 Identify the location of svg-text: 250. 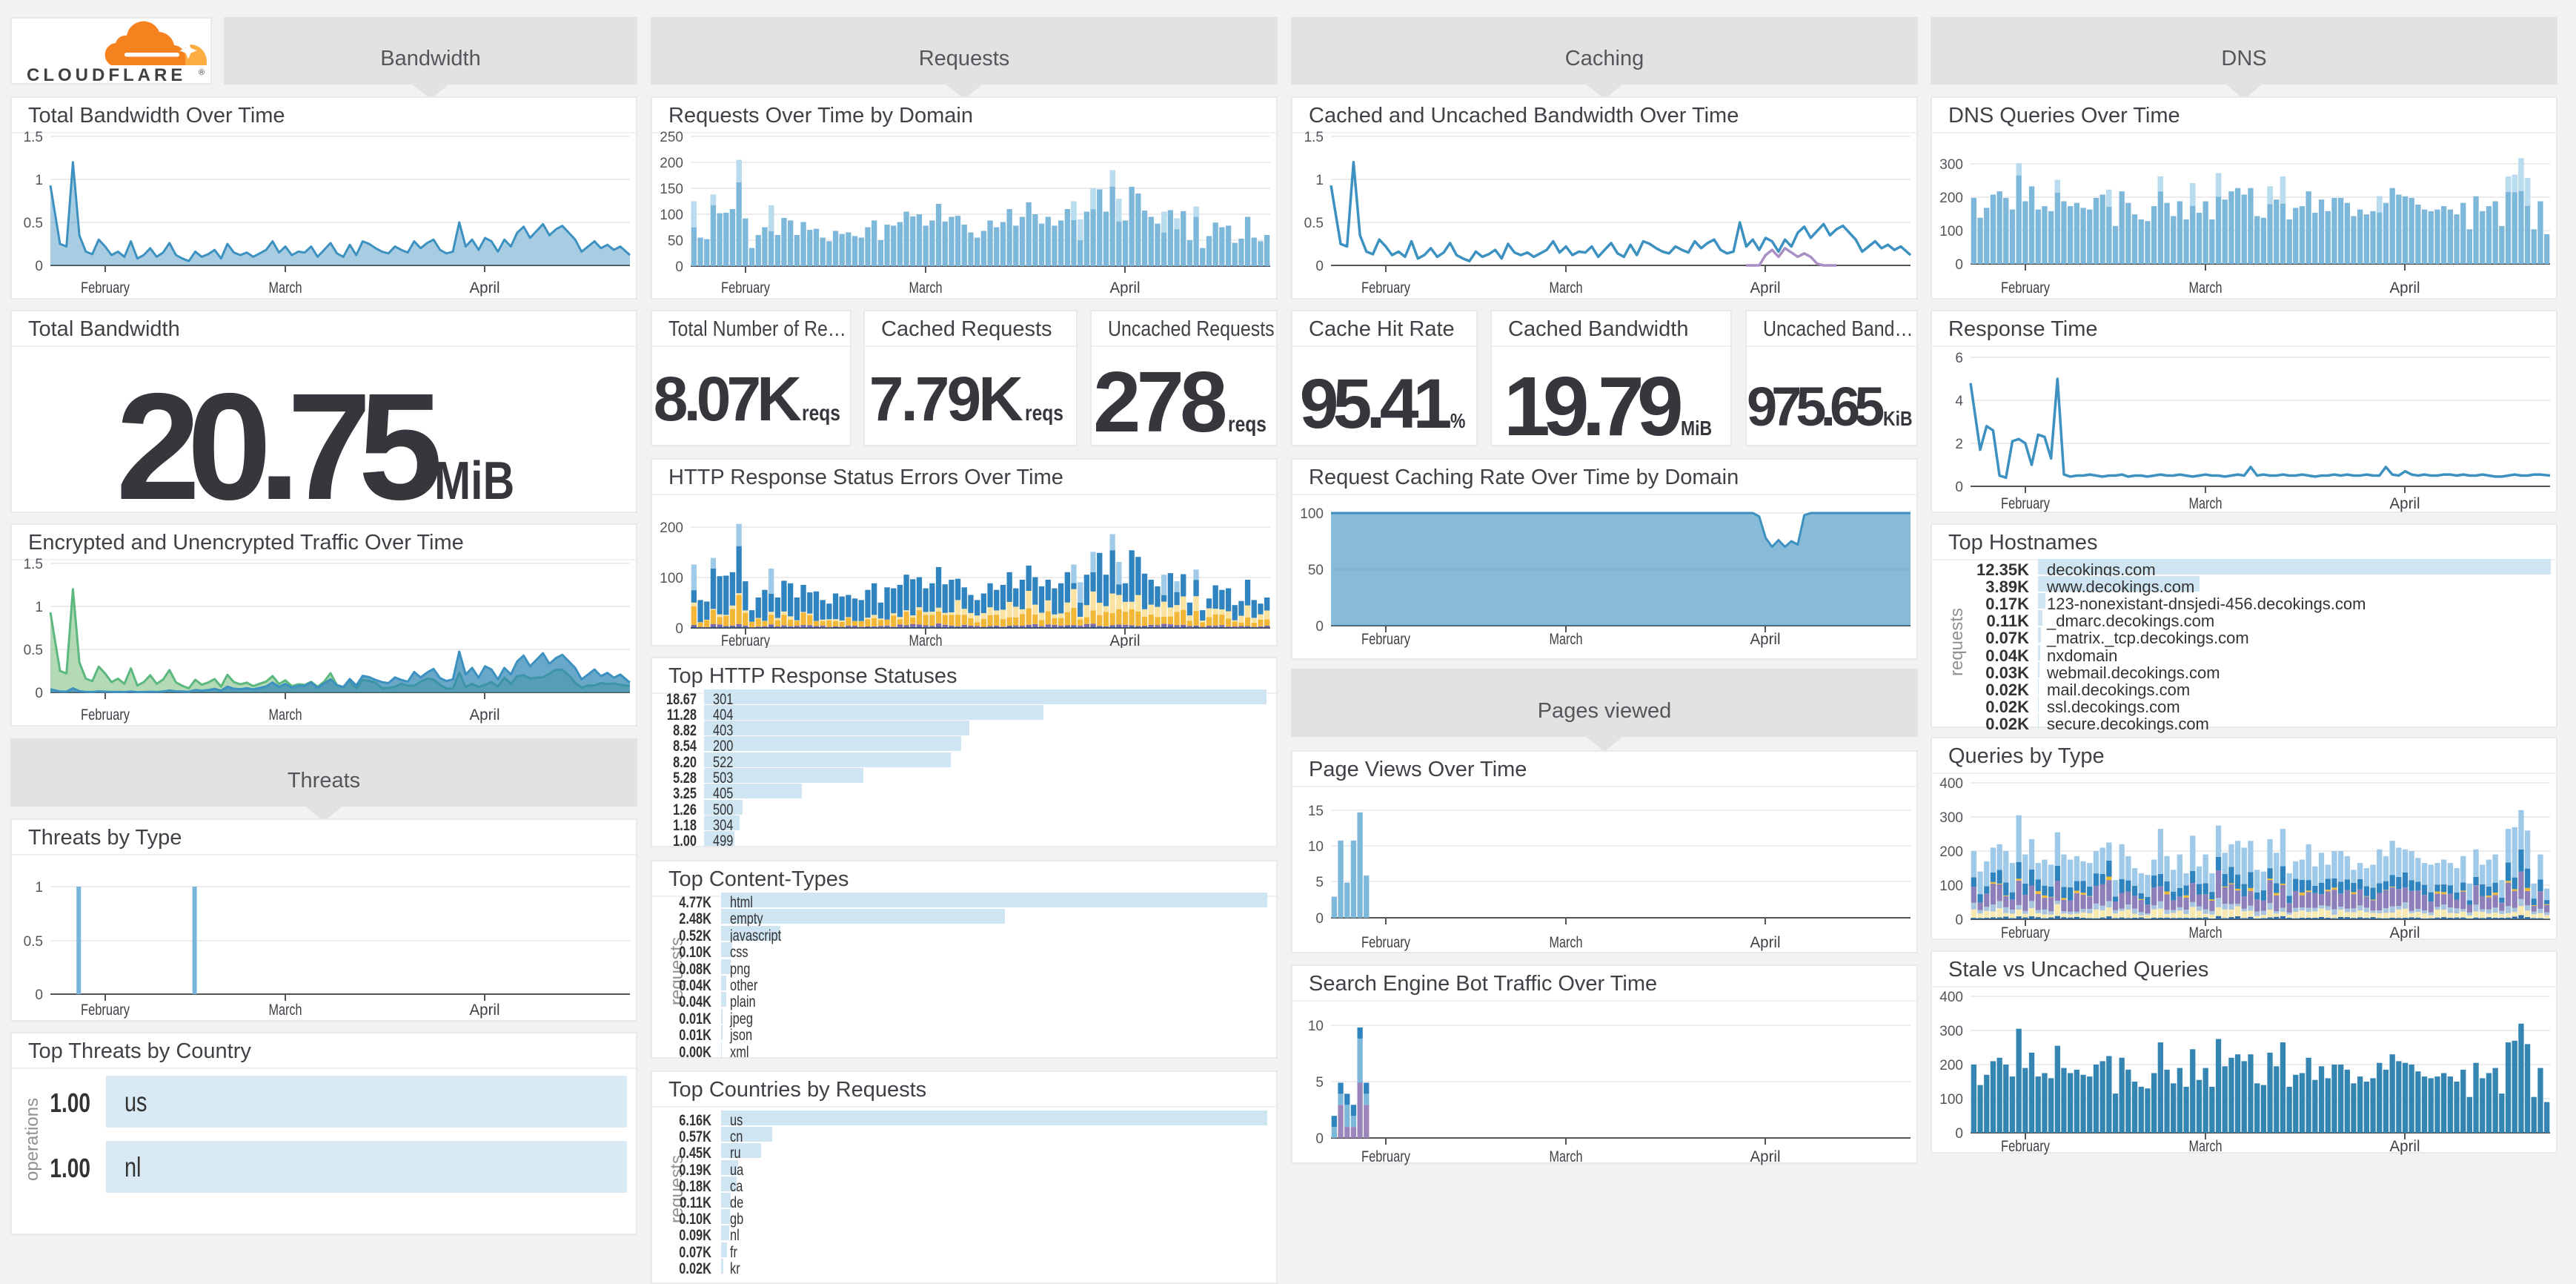
(671, 137).